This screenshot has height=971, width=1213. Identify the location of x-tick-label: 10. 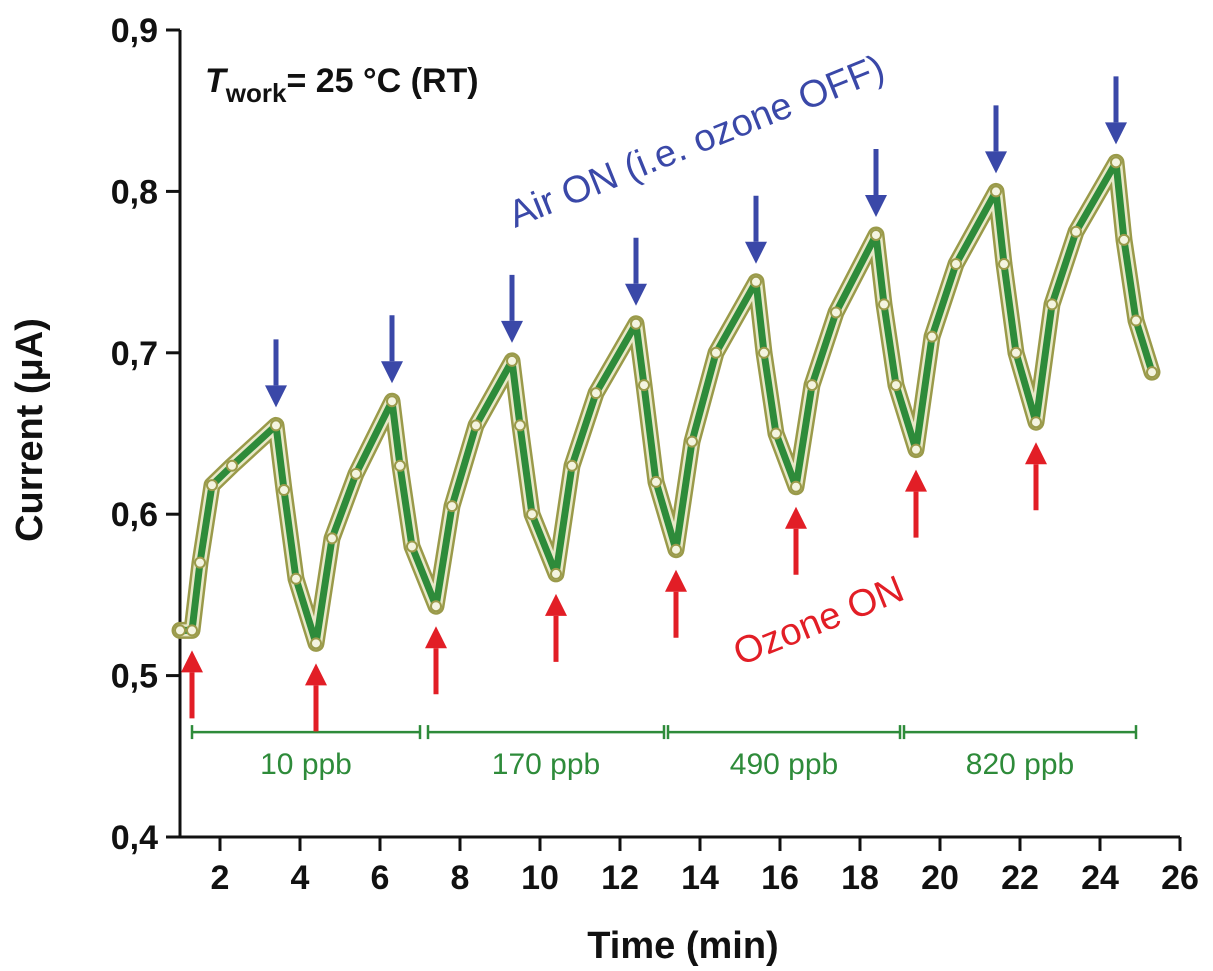
(540, 878).